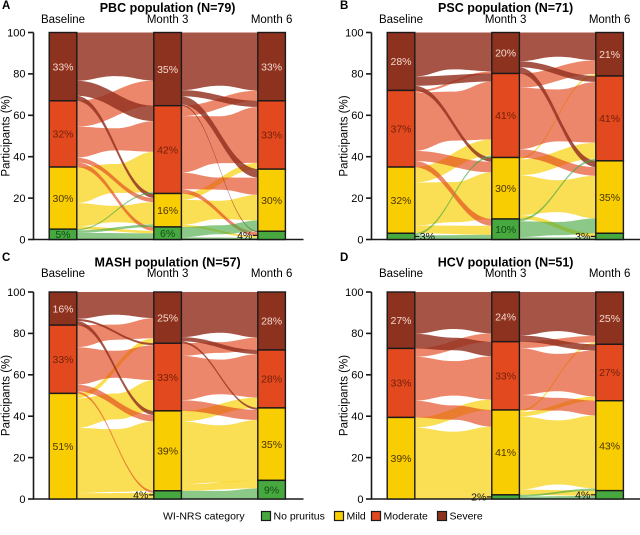  Describe the element at coordinates (400, 129) in the screenshot. I see `svg-text: 37%` at that location.